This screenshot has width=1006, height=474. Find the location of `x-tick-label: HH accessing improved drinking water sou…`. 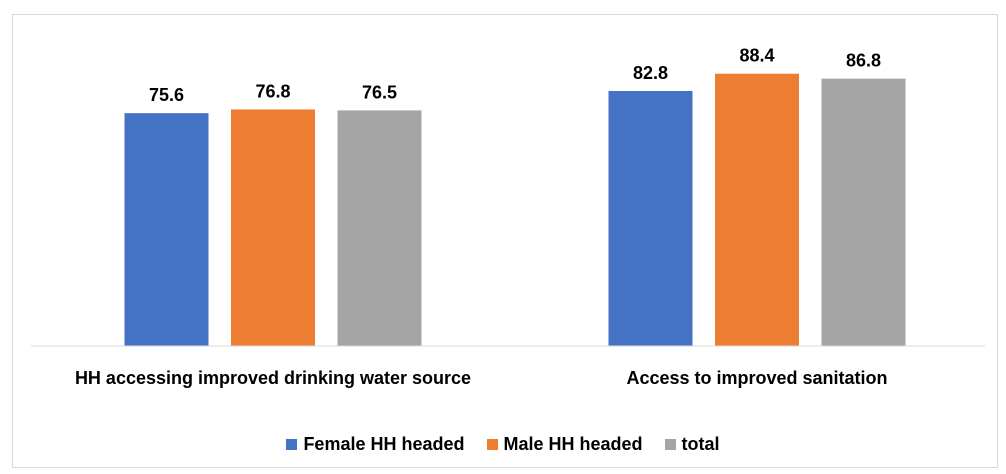

x-tick-label: HH accessing improved drinking water sou… is located at coordinates (273, 378).